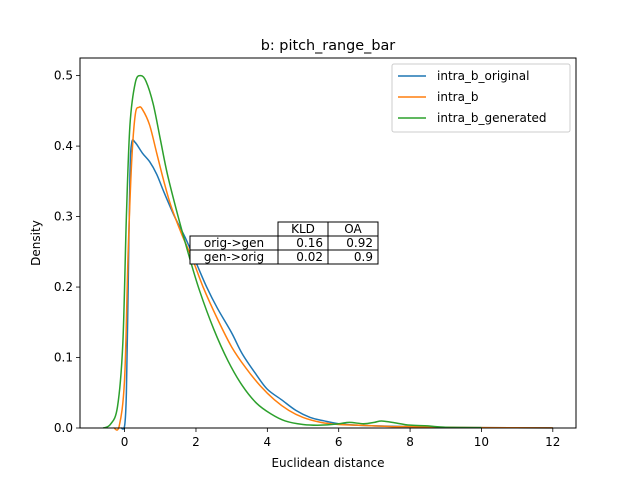  What do you see at coordinates (234, 243) in the screenshot?
I see `table-row-label: orig->gen` at bounding box center [234, 243].